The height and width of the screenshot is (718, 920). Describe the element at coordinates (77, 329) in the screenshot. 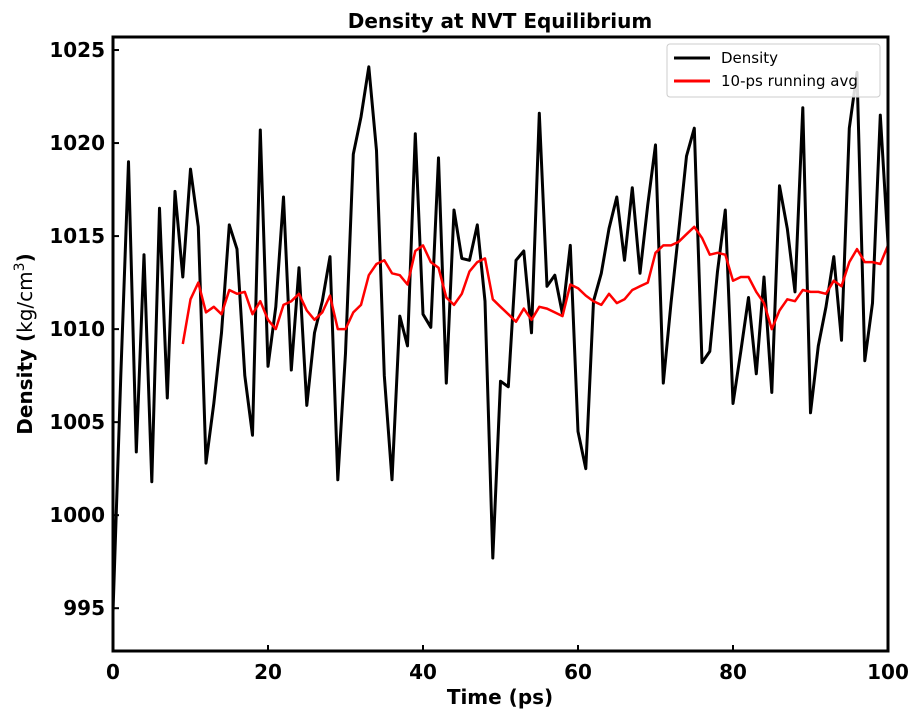

I see `y-tick-label: 1010` at that location.